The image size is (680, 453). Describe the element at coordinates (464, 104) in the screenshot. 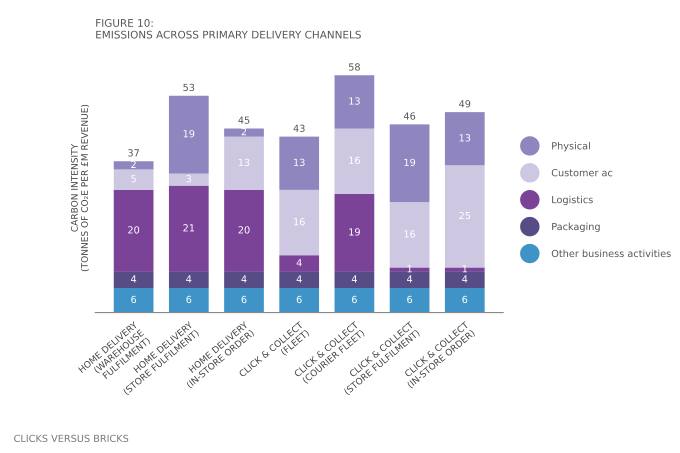

I see `total-label: 49` at that location.